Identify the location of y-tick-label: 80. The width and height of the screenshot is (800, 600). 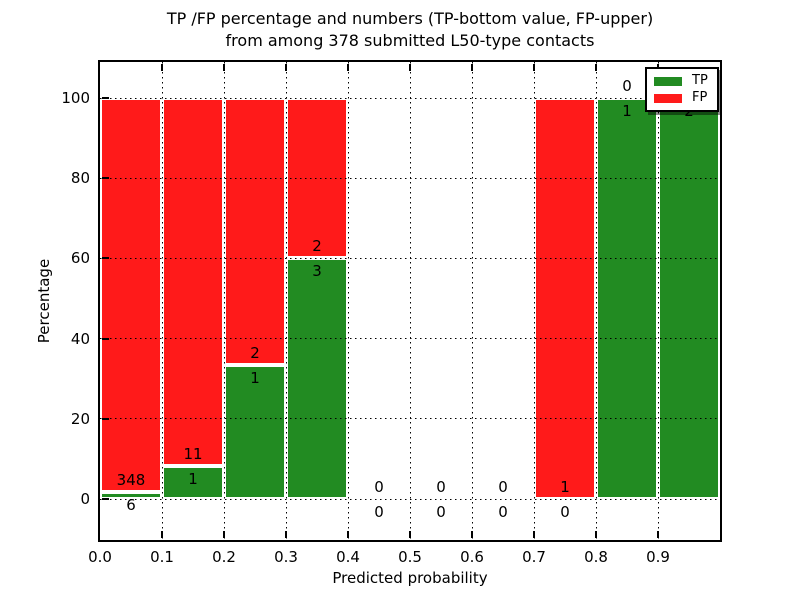
(80, 178).